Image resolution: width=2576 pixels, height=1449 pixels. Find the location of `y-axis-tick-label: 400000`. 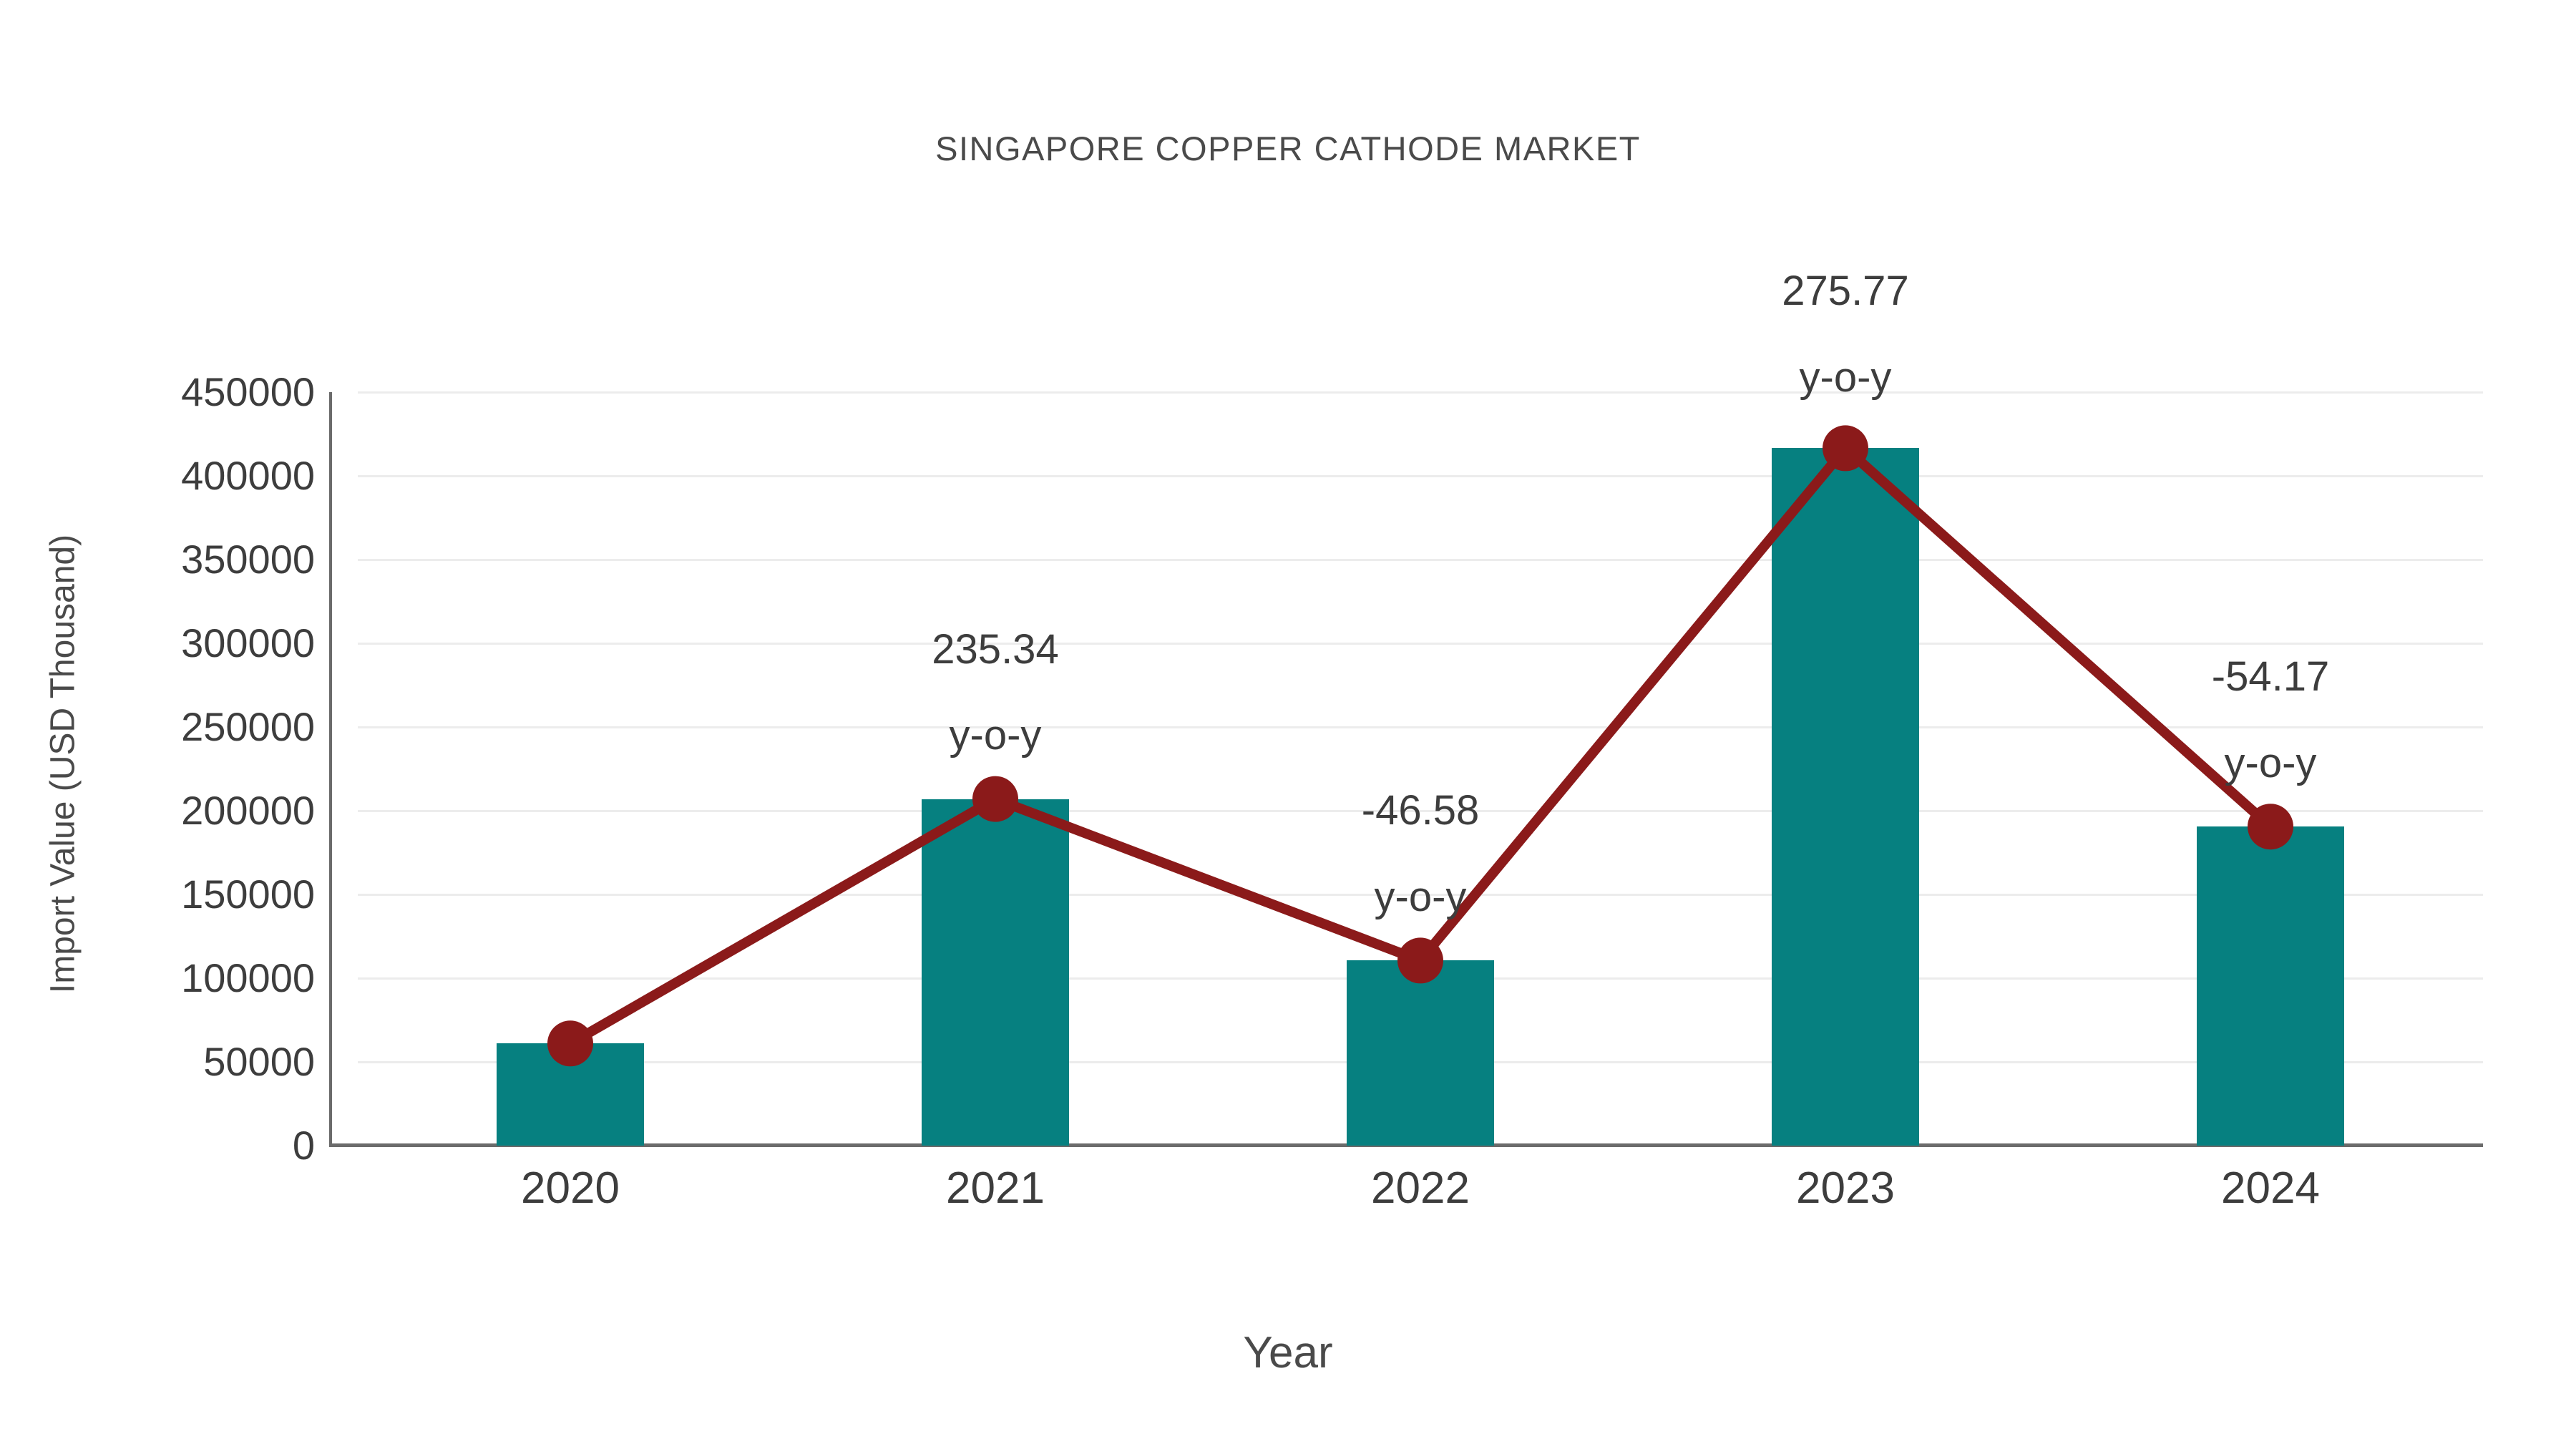

y-axis-tick-label: 400000 is located at coordinates (248, 475).